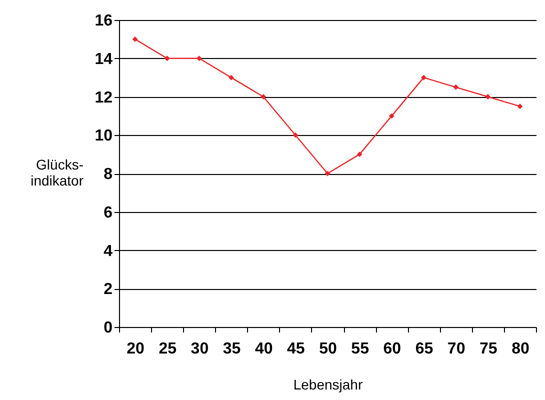  I want to click on x-tick-label: 50, so click(328, 349).